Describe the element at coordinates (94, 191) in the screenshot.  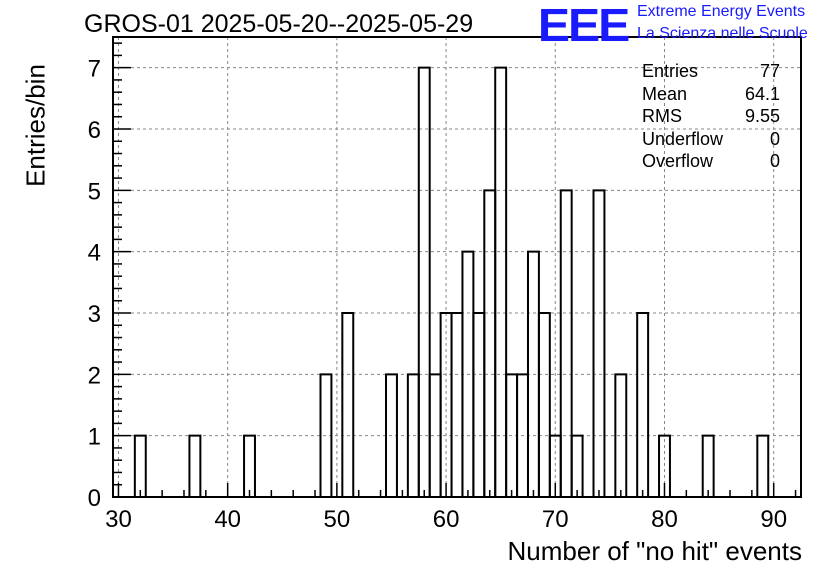
I see `y-tick-label: 5` at that location.